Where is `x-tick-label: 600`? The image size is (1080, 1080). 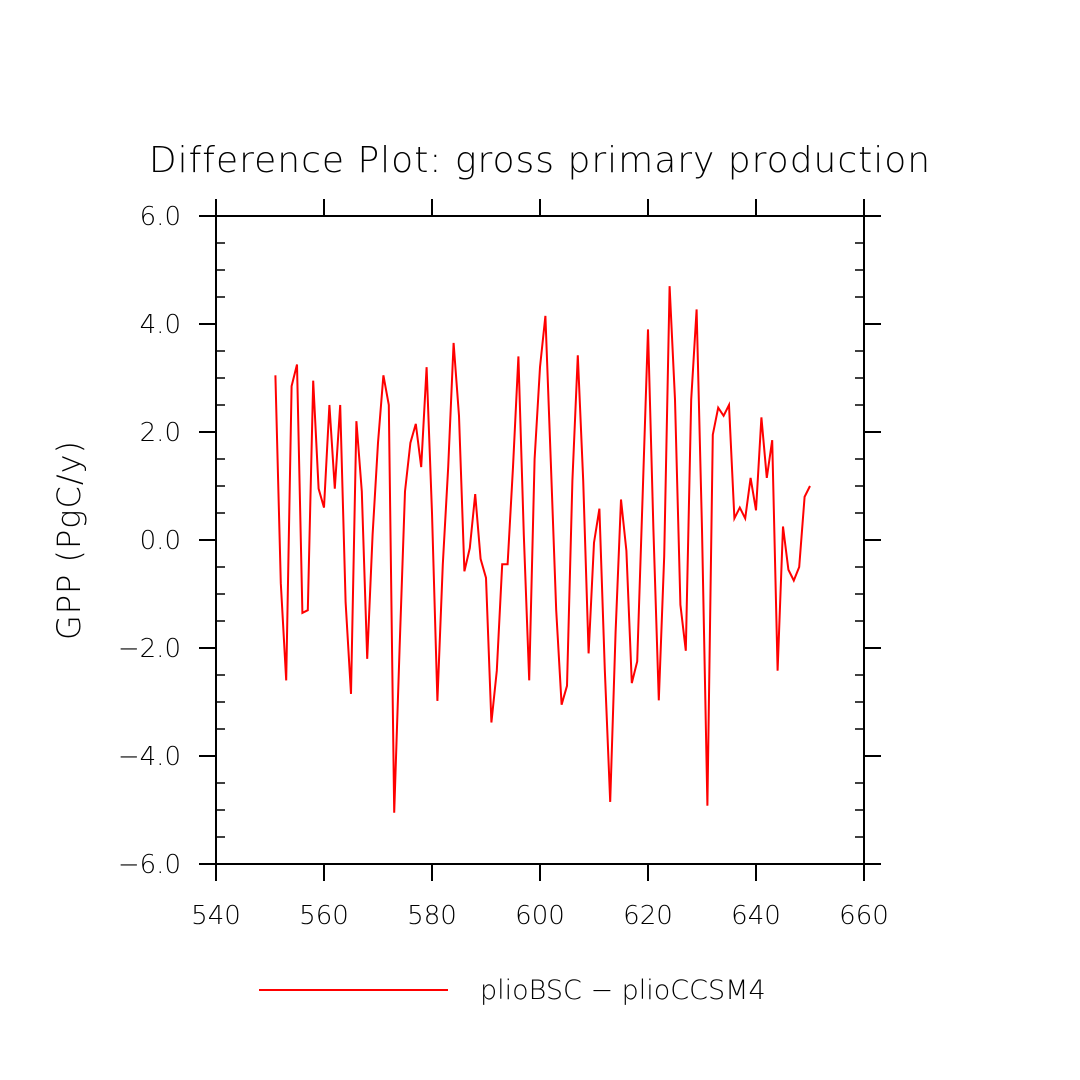
x-tick-label: 600 is located at coordinates (540, 916).